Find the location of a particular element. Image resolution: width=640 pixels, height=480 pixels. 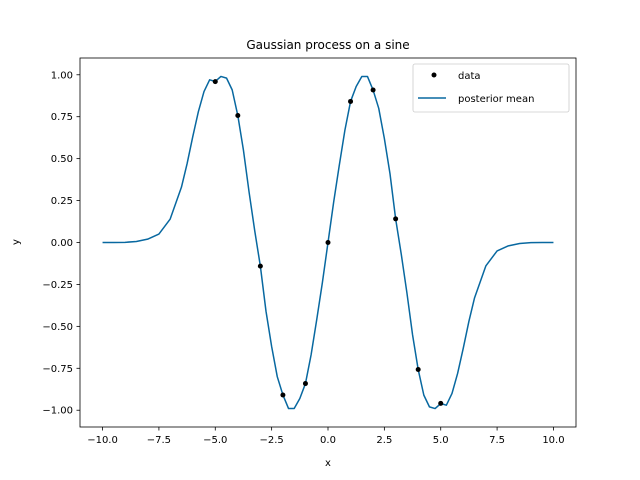

y-tick-label: 0.25 is located at coordinates (62, 201).